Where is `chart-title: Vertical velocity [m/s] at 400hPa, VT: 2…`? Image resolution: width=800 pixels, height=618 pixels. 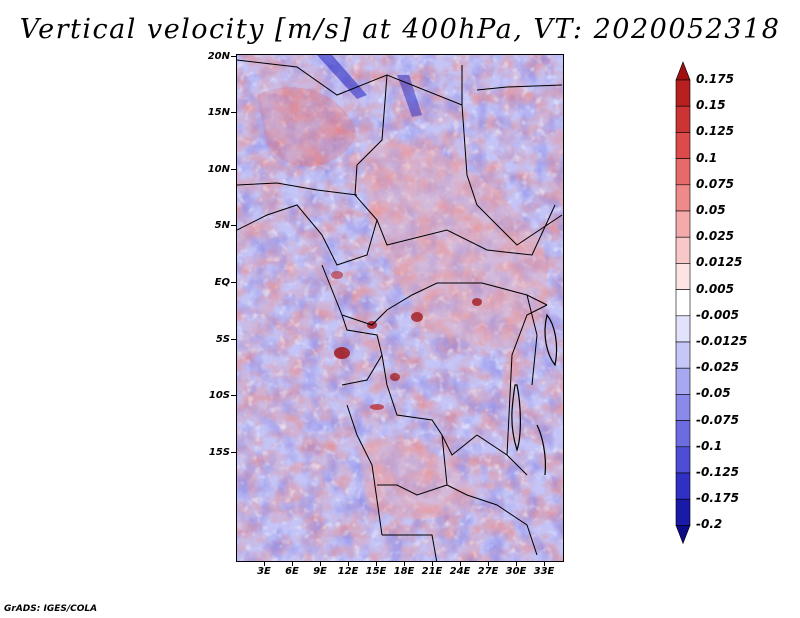
chart-title: Vertical velocity [m/s] at 400hPa, VT: 2… is located at coordinates (400, 29).